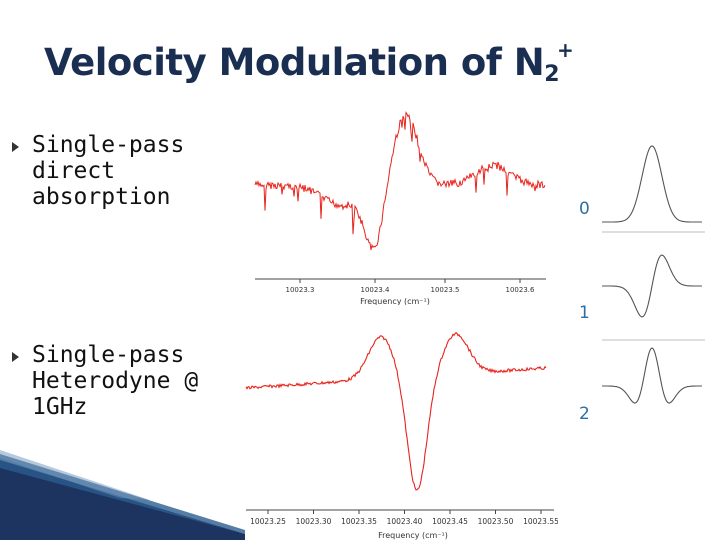  What do you see at coordinates (115, 381) in the screenshot?
I see `bullet-text: Single-pass Heterodyne @ 1GHz` at bounding box center [115, 381].